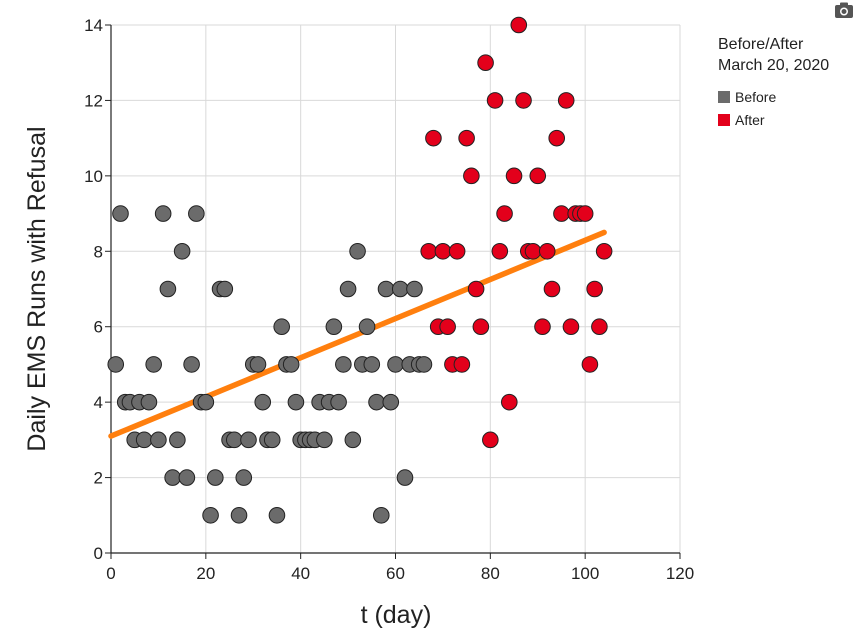 Image resolution: width=864 pixels, height=643 pixels. I want to click on legend-item-after: After, so click(773, 119).